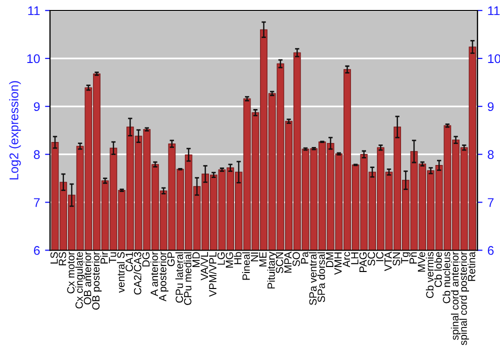  I want to click on x-tick-label: A anterior, so click(154, 274).